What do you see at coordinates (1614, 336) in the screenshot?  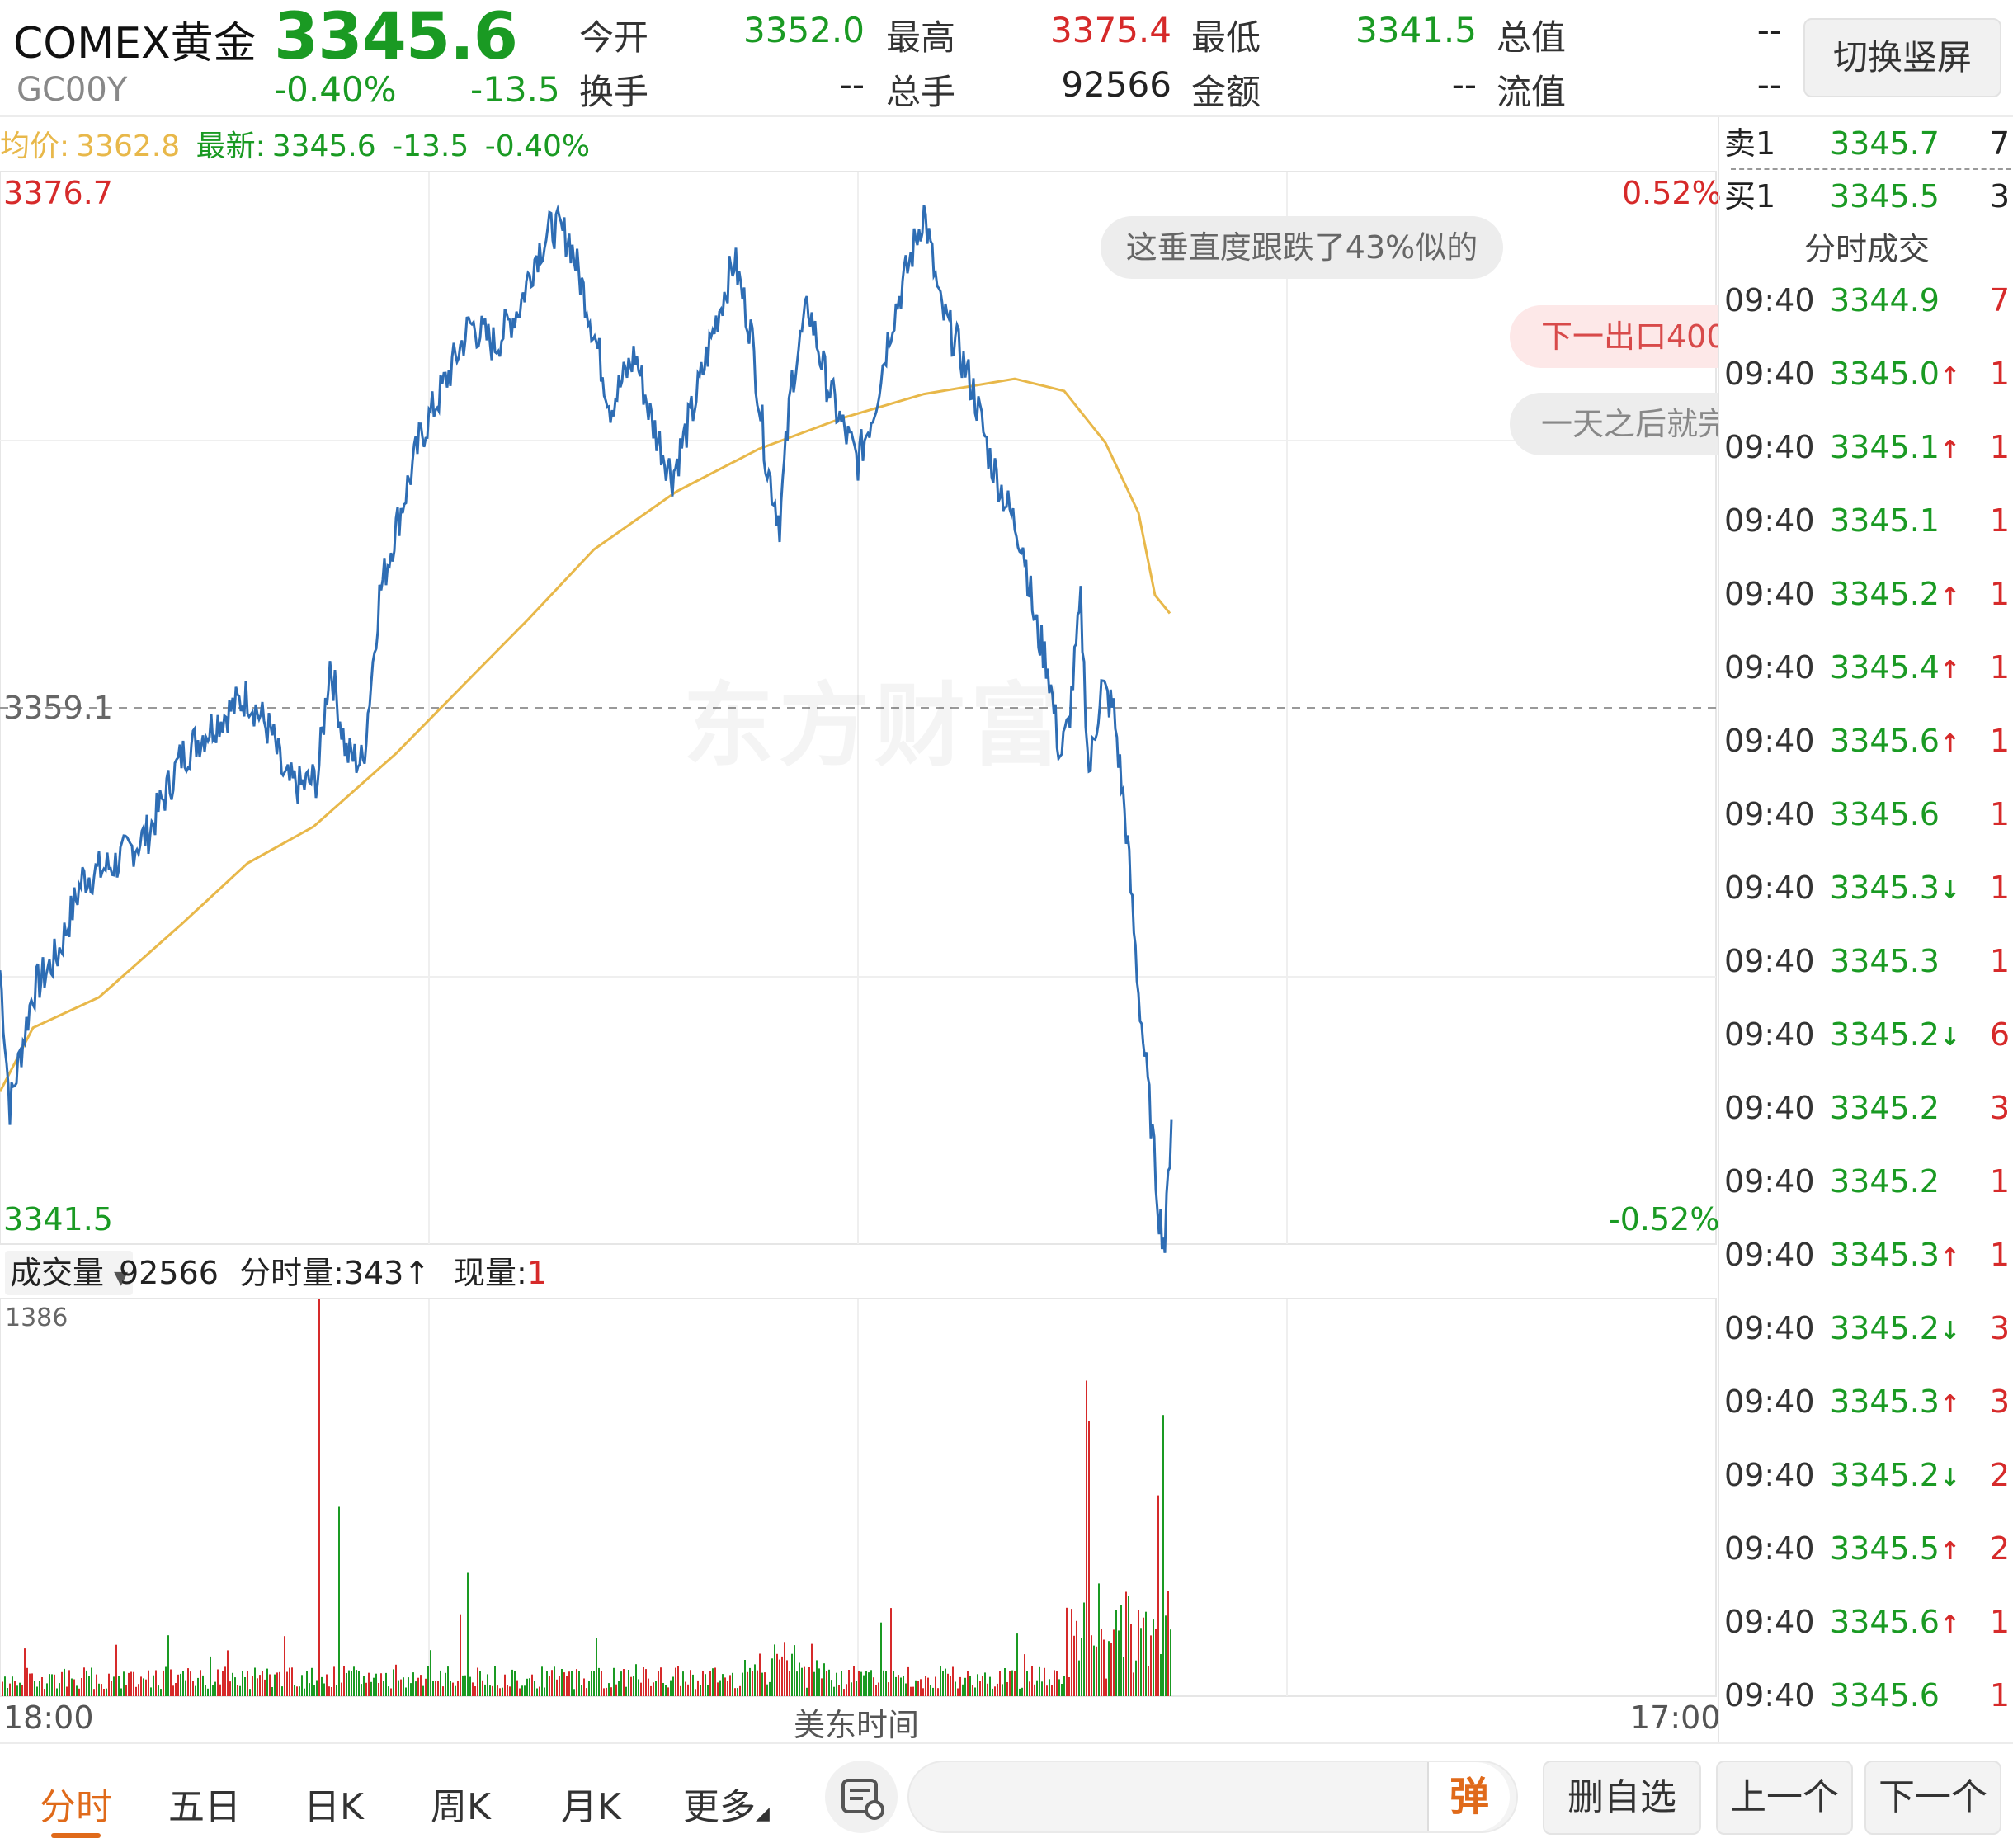 I see `danmu-comment: 下一出口400` at bounding box center [1614, 336].